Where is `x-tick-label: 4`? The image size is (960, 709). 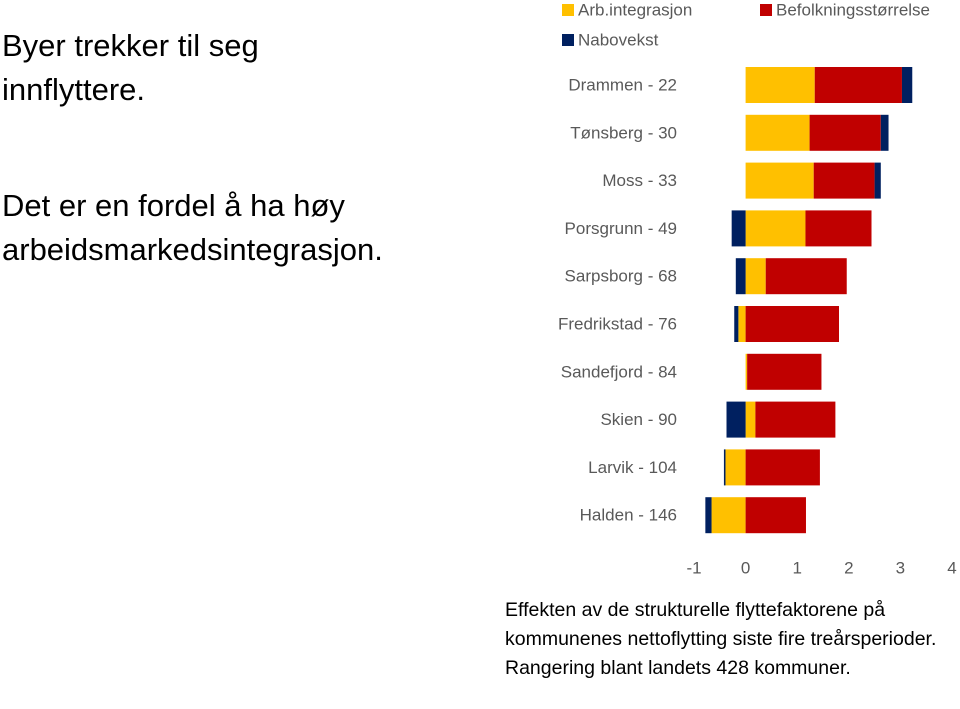
x-tick-label: 4 is located at coordinates (951, 567).